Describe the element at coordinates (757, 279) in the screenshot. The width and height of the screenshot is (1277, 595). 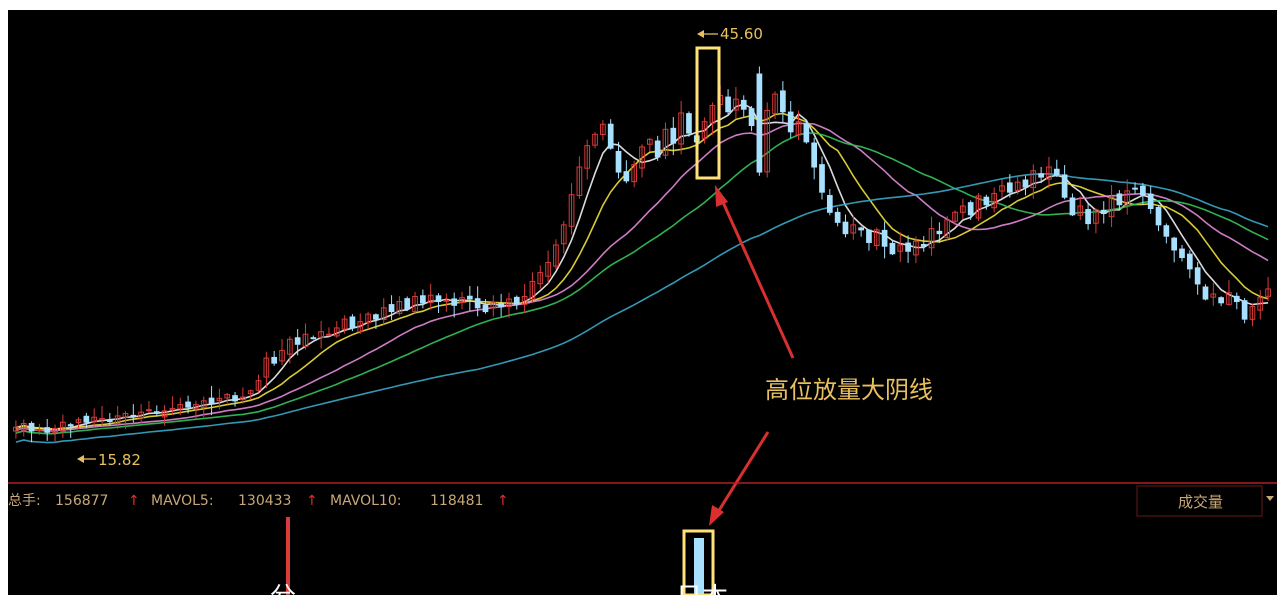
I see `arrow-to-candle-line` at that location.